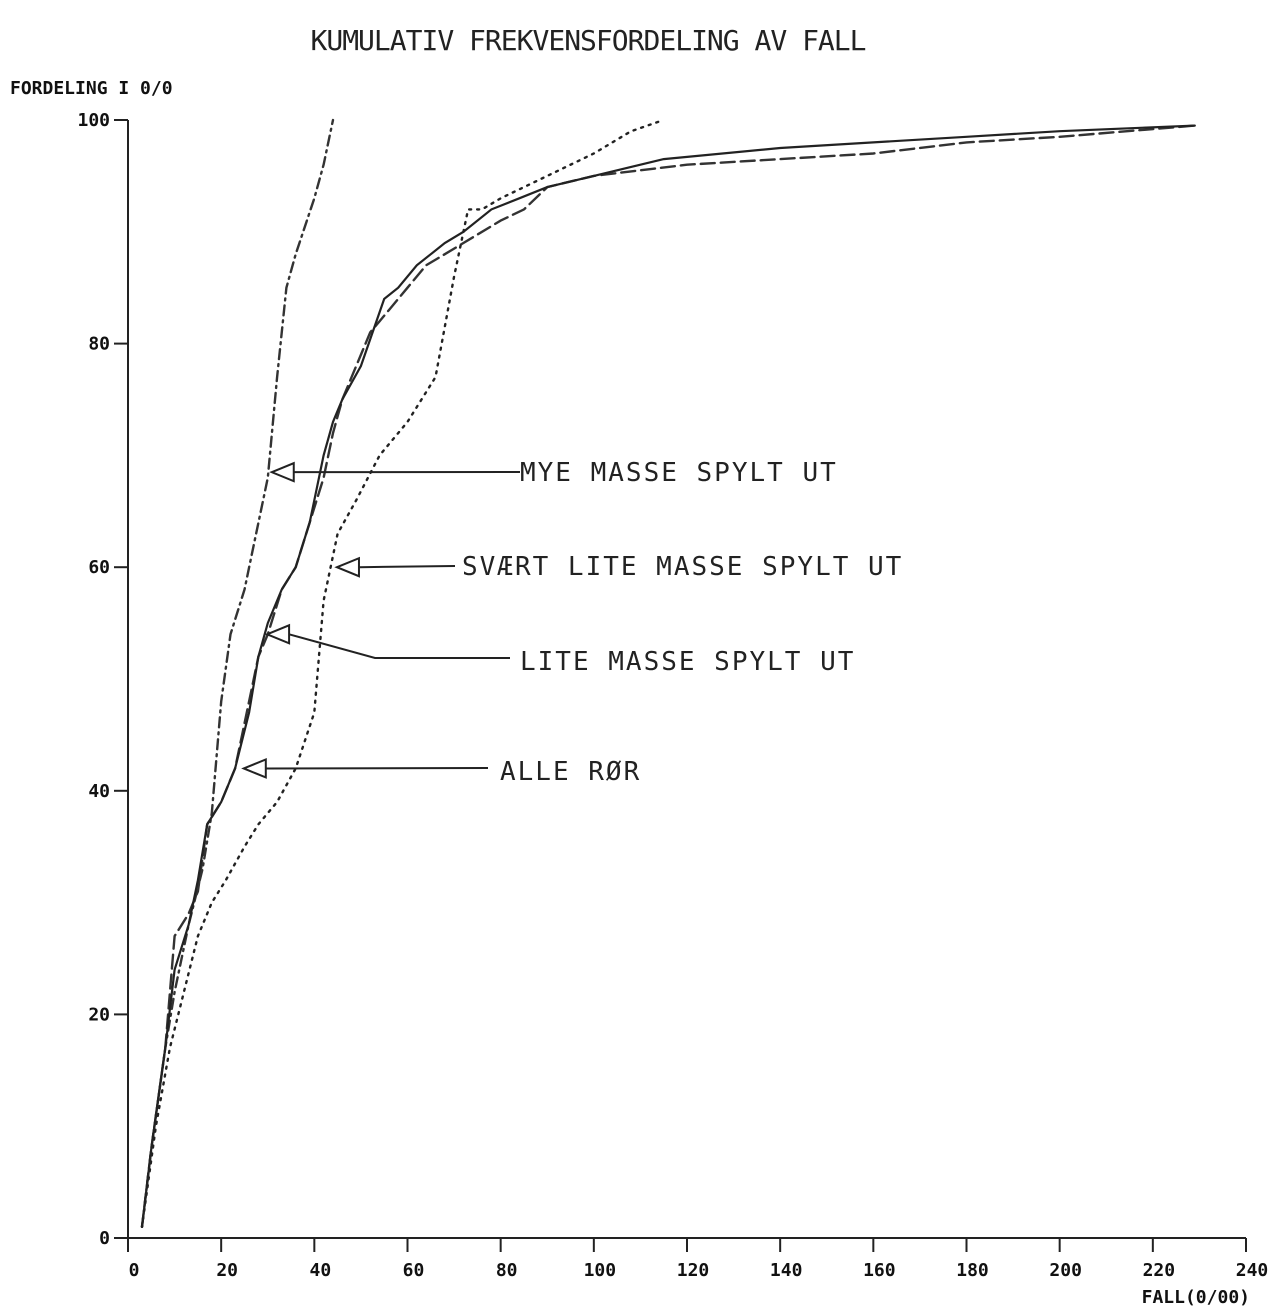 This screenshot has width=1278, height=1313. Describe the element at coordinates (91, 88) in the screenshot. I see `y-axis-label: FORDELING I 0/0` at that location.